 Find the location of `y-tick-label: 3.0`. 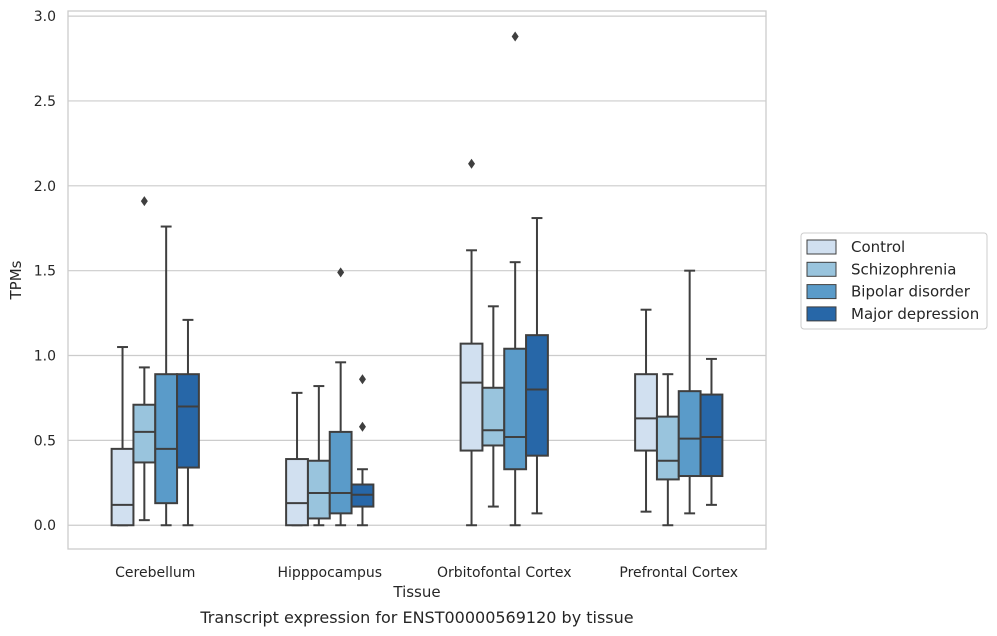

y-tick-label: 3.0 is located at coordinates (45, 17).